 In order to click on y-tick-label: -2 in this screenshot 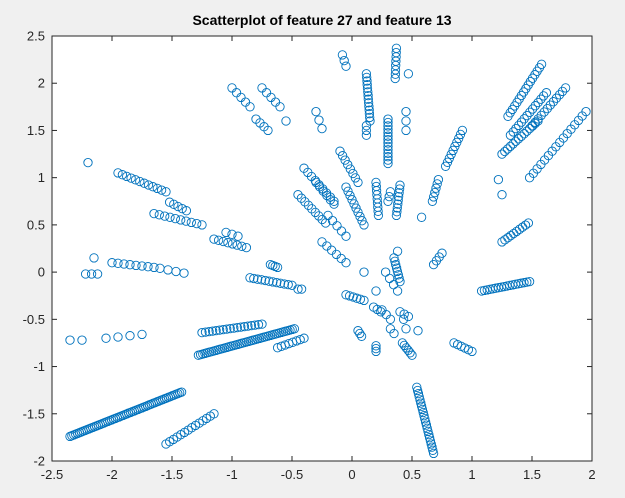, I will do `click(39, 461)`.